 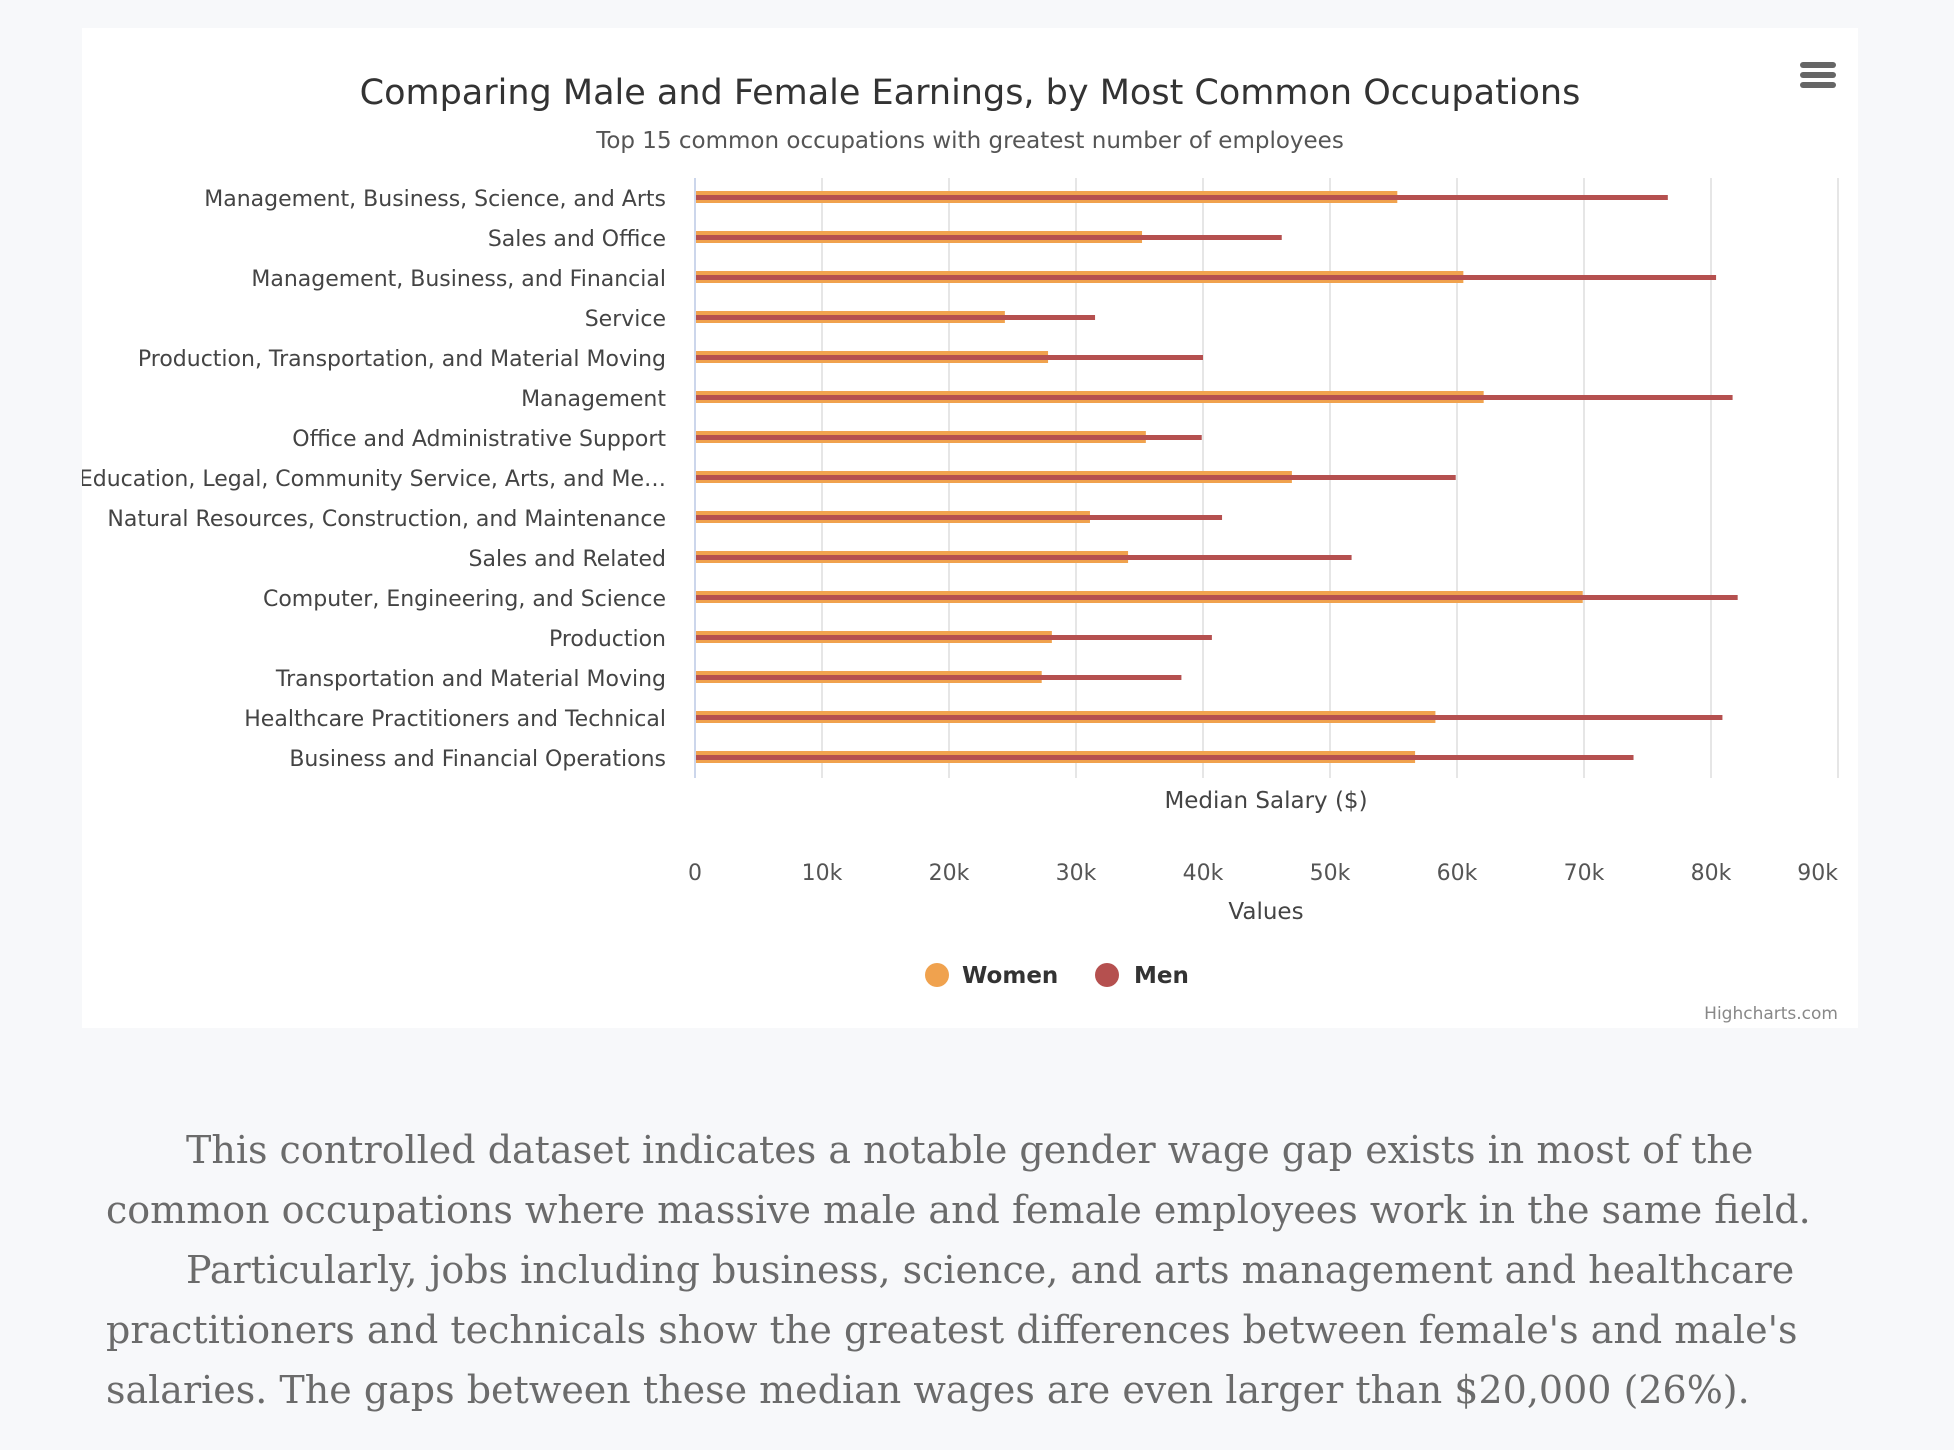 What do you see at coordinates (1771, 1014) in the screenshot?
I see `credits-link: Highcharts.com` at bounding box center [1771, 1014].